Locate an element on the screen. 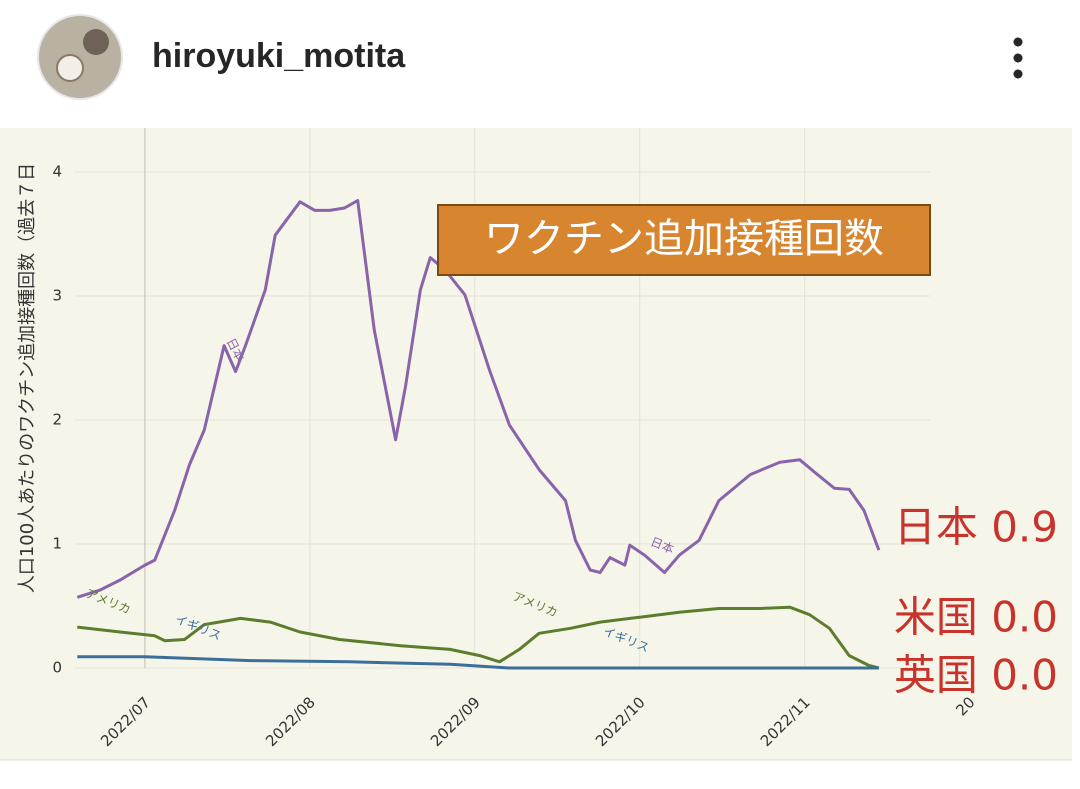  y-tick-label: 2 is located at coordinates (57, 420).